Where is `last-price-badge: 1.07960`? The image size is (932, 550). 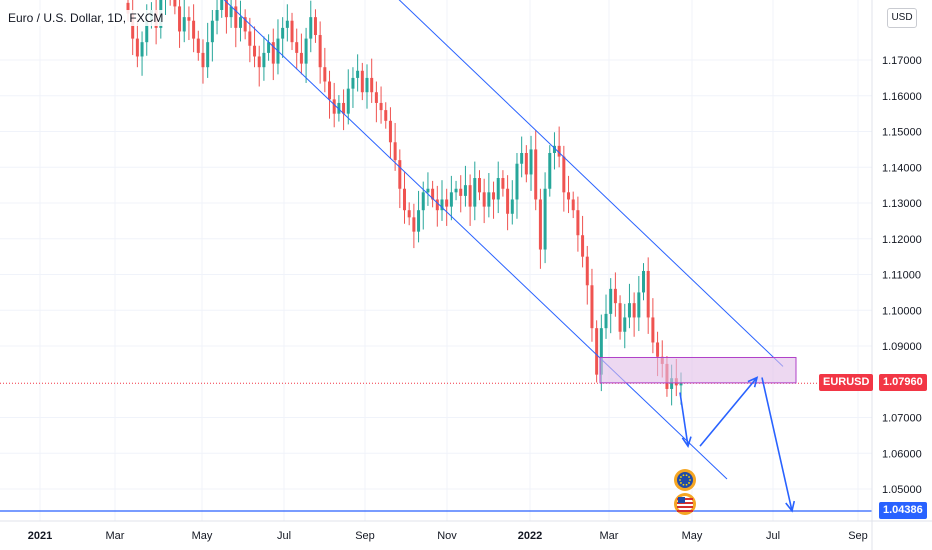
last-price-badge: 1.07960 is located at coordinates (903, 382).